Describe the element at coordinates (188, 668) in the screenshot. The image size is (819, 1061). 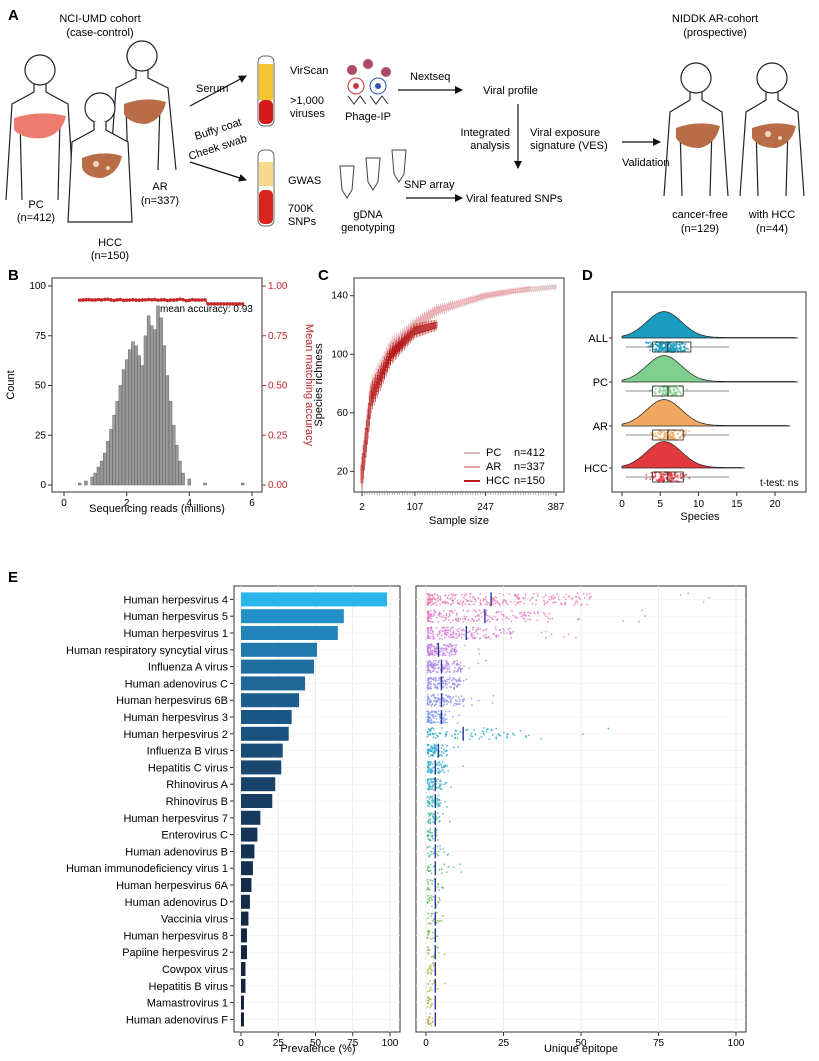
I see `virus-label: Influenza A virus` at that location.